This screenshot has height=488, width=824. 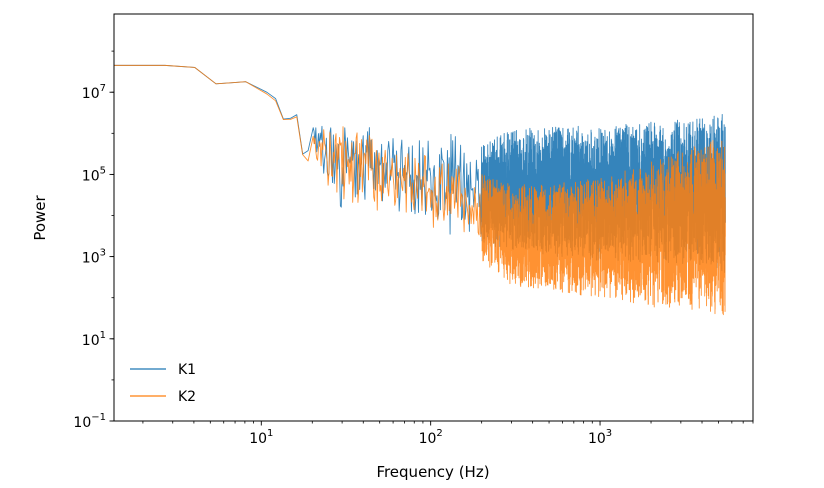 What do you see at coordinates (94, 174) in the screenshot?
I see `y-tick-label: 10⁵` at bounding box center [94, 174].